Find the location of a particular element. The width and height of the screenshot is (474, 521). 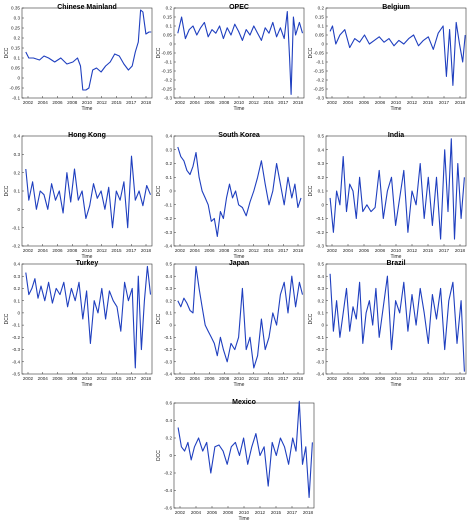

y-tick-label: -0.05 is located at coordinates (319, 53).